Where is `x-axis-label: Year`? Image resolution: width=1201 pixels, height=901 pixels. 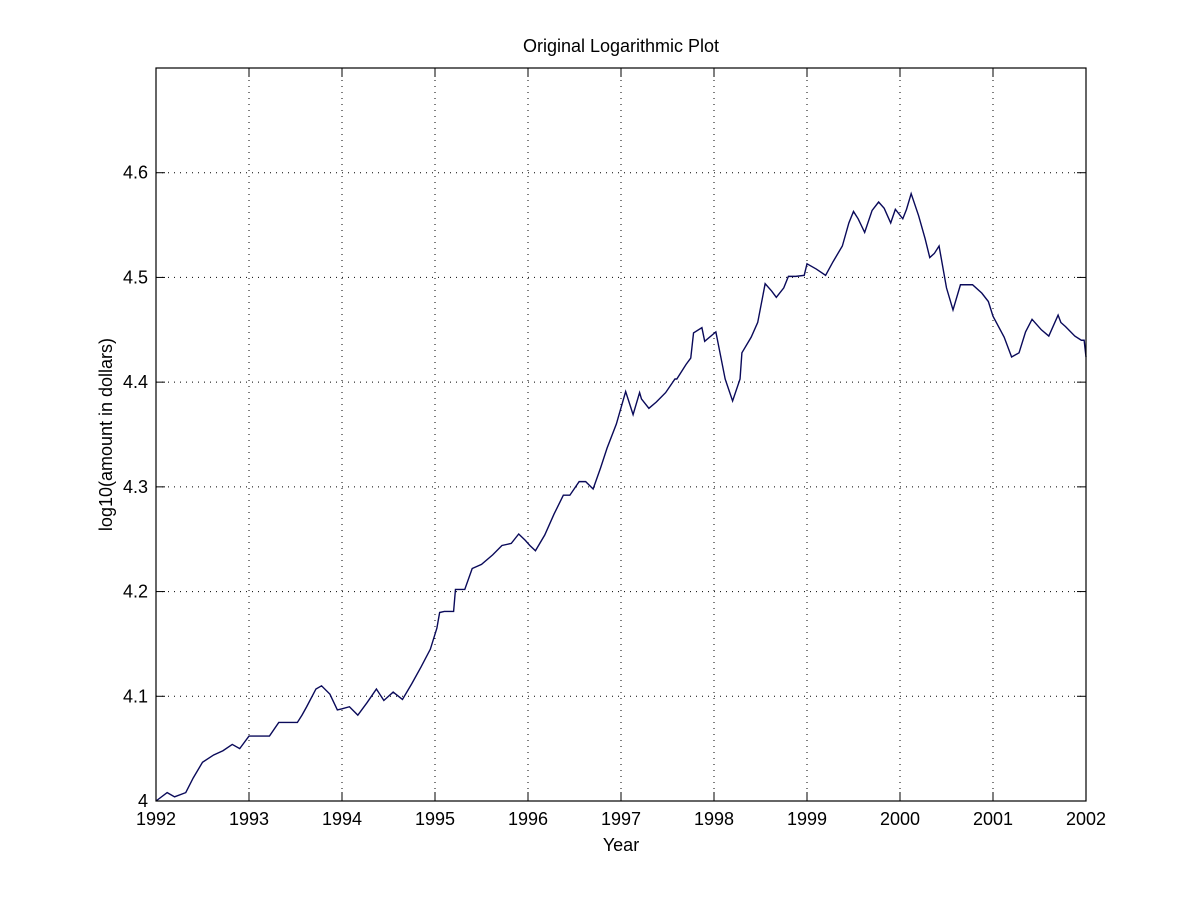 x-axis-label: Year is located at coordinates (621, 845).